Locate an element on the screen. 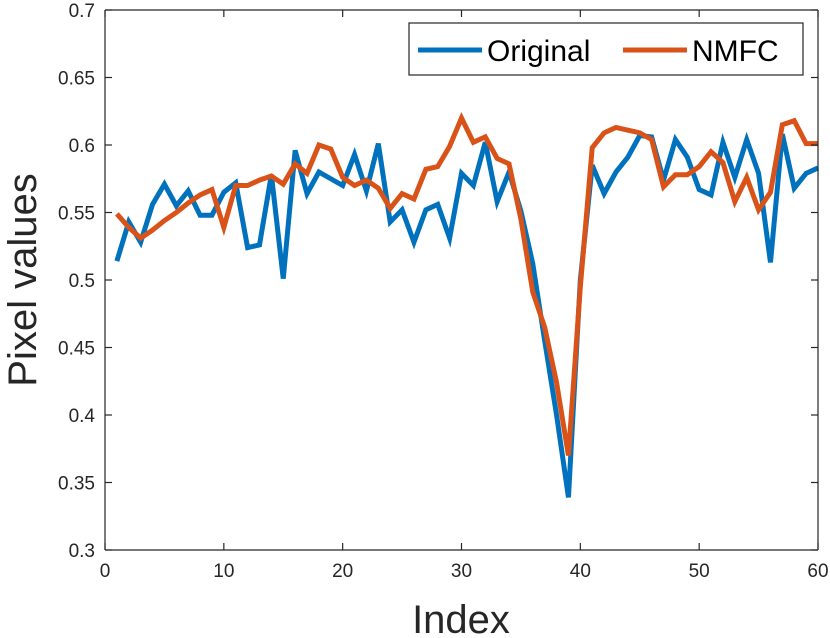  y-tick-label: 0.3 is located at coordinates (82, 551).